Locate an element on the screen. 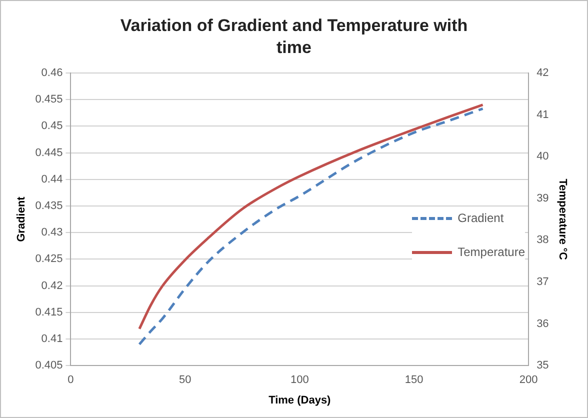 Image resolution: width=588 pixels, height=418 pixels. y2-axis-title: Temperature °C is located at coordinates (562, 219).